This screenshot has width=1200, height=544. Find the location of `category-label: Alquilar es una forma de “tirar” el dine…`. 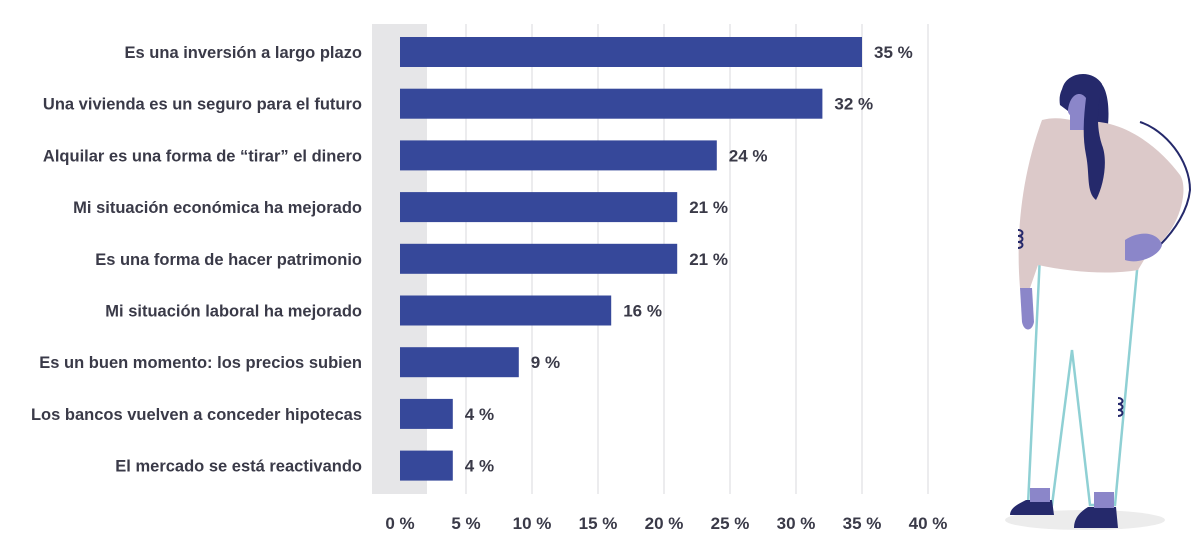

category-label: Alquilar es una forma de “tirar” el dine… is located at coordinates (202, 156).